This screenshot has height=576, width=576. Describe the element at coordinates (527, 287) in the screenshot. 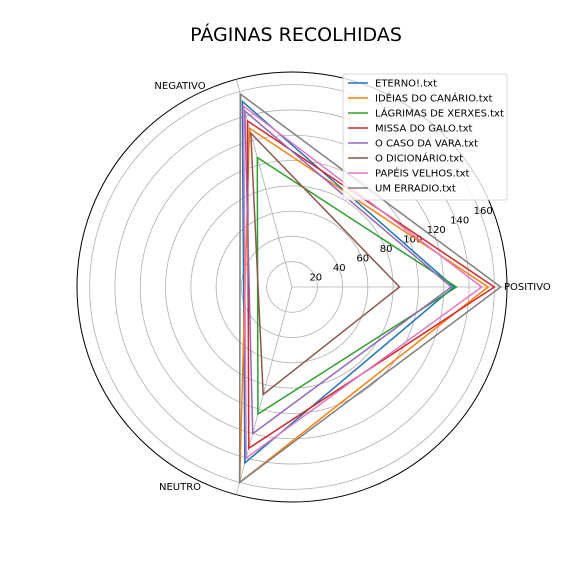

I see `axis-label-positivo: POSITIVO` at that location.